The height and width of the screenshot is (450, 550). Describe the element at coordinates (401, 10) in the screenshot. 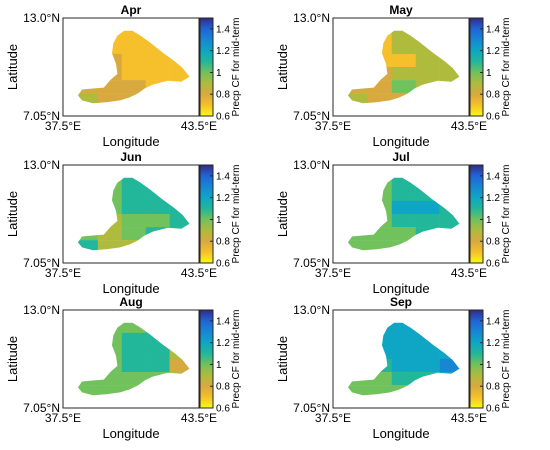

I see `panel-title: May` at that location.